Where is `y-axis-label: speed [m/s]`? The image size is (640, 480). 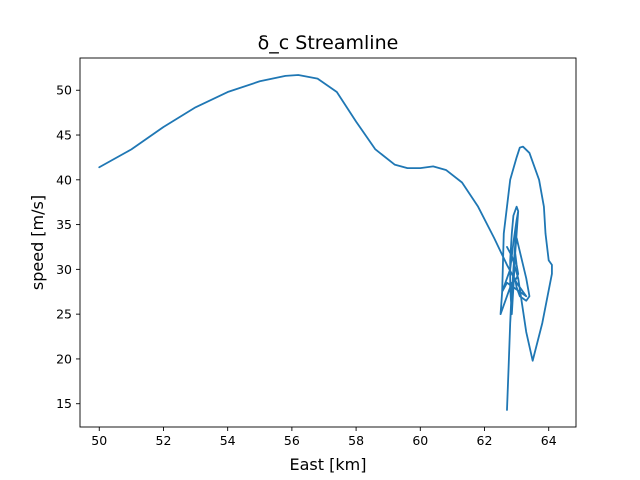 y-axis-label: speed [m/s] is located at coordinates (37, 242).